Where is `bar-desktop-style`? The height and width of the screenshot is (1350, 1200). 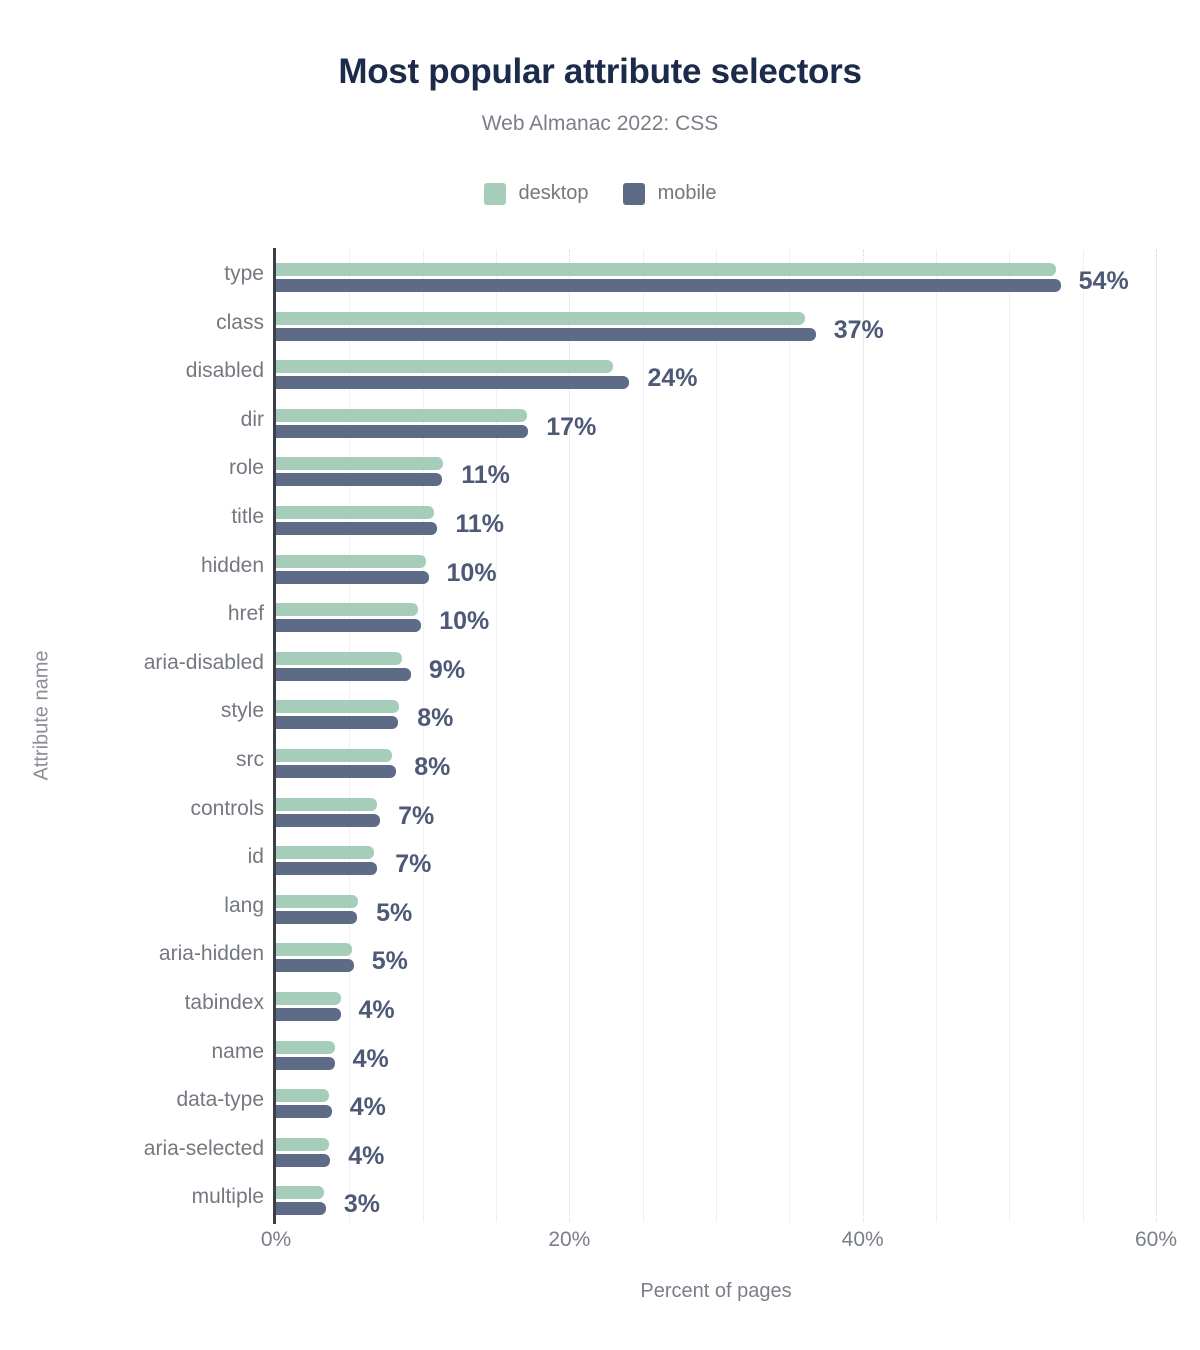 bar-desktop-style is located at coordinates (338, 707).